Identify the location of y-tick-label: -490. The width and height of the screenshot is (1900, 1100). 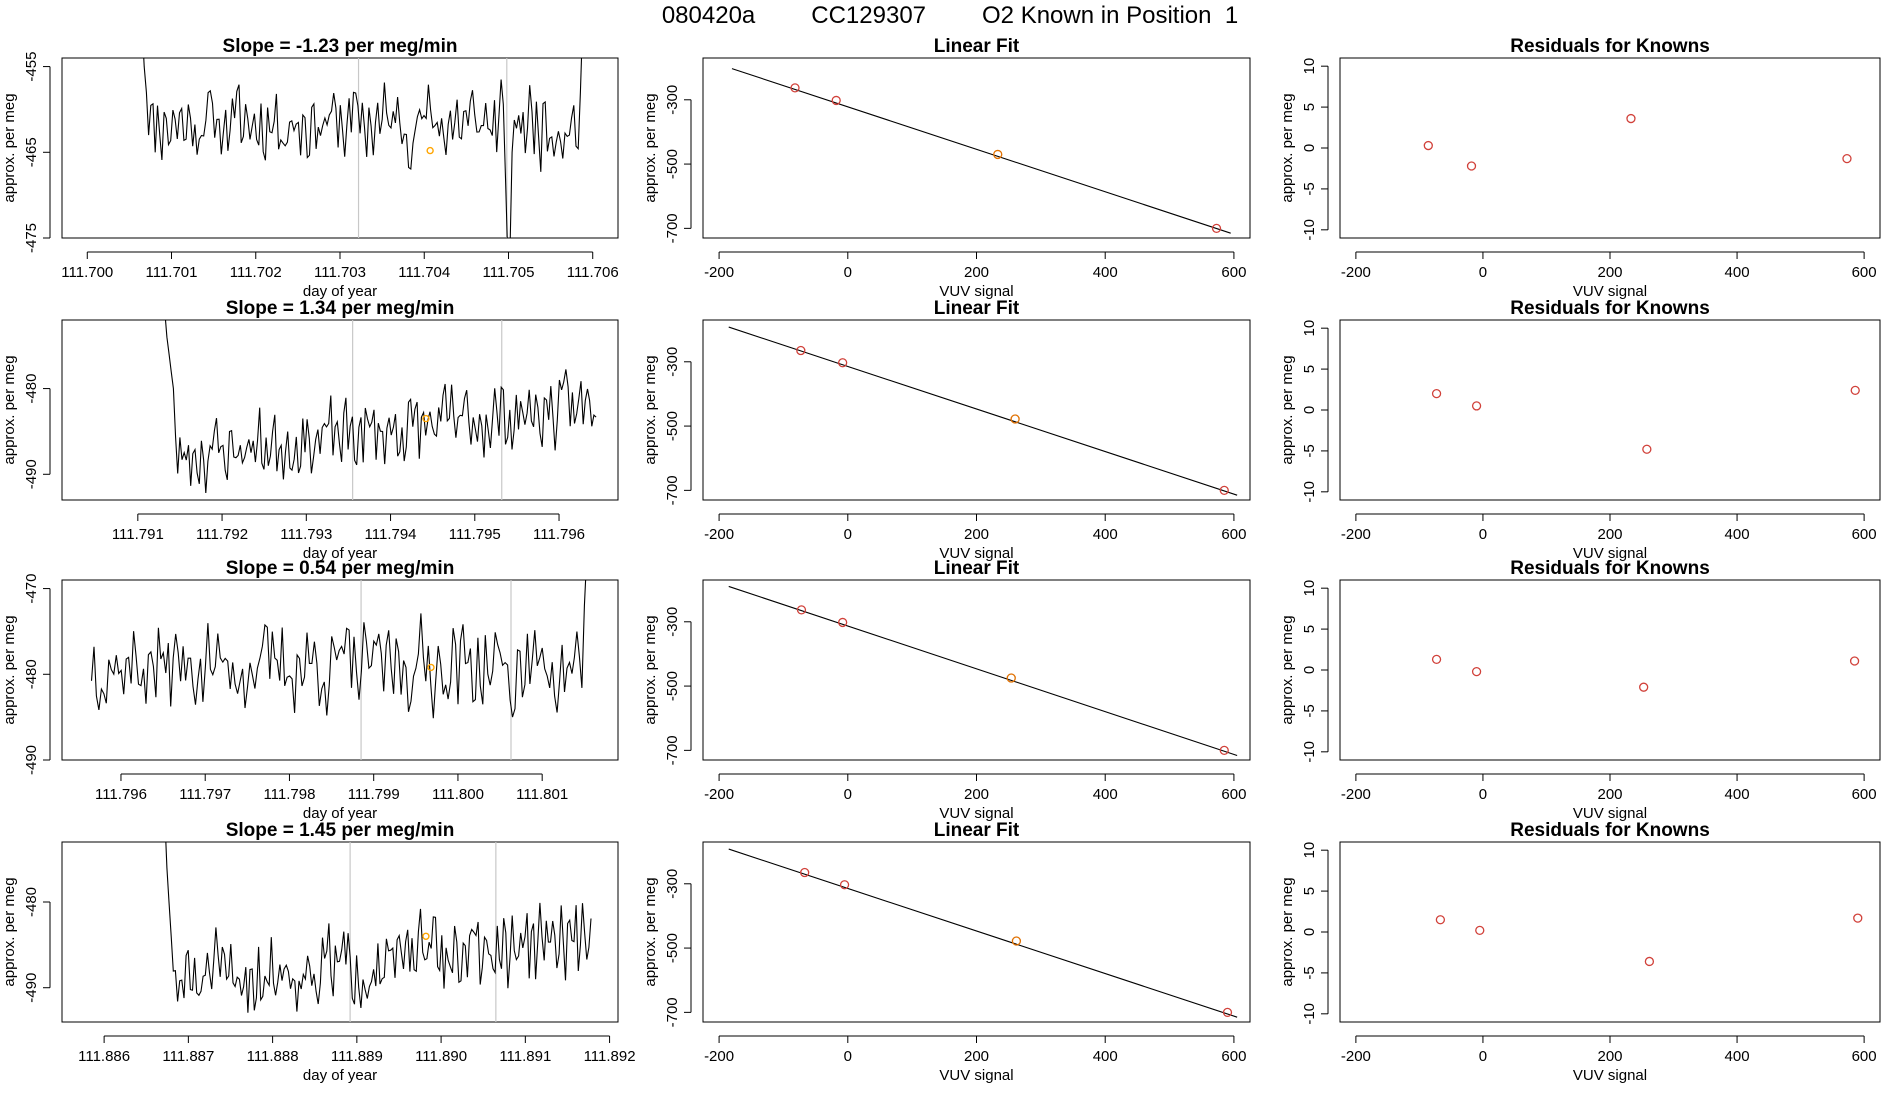
(31, 760).